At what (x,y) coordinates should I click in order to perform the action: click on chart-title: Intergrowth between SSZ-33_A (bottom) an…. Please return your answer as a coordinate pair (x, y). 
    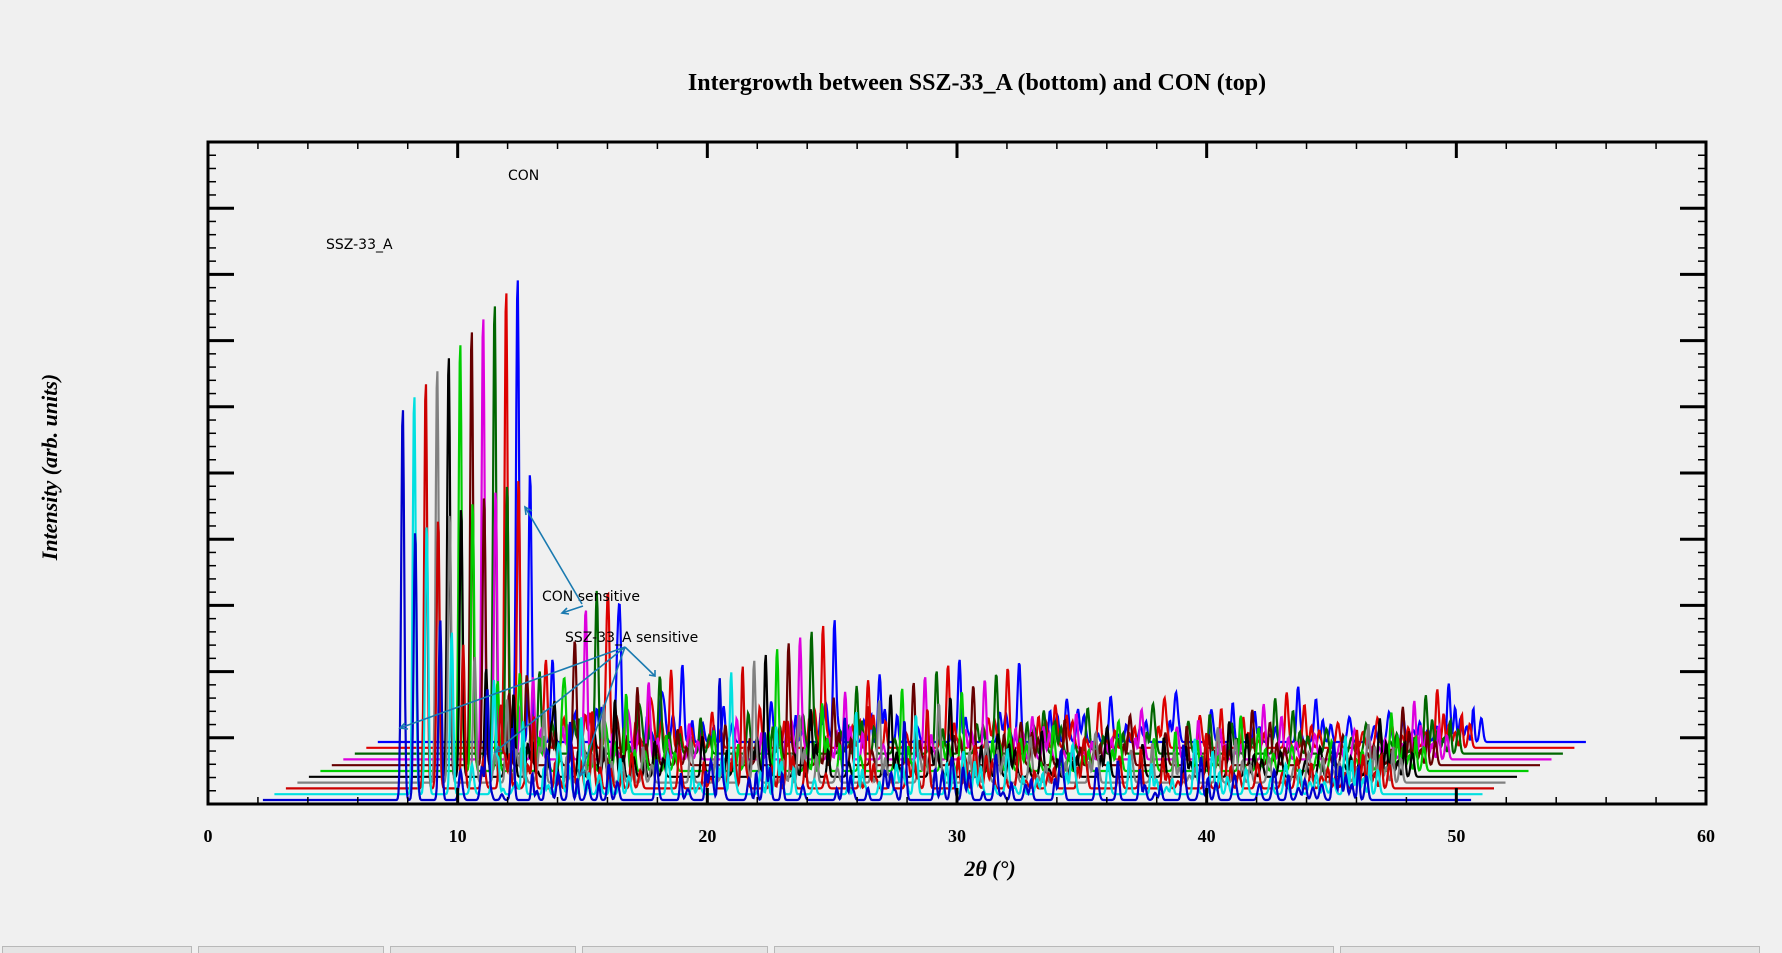
    Looking at the image, I should click on (977, 83).